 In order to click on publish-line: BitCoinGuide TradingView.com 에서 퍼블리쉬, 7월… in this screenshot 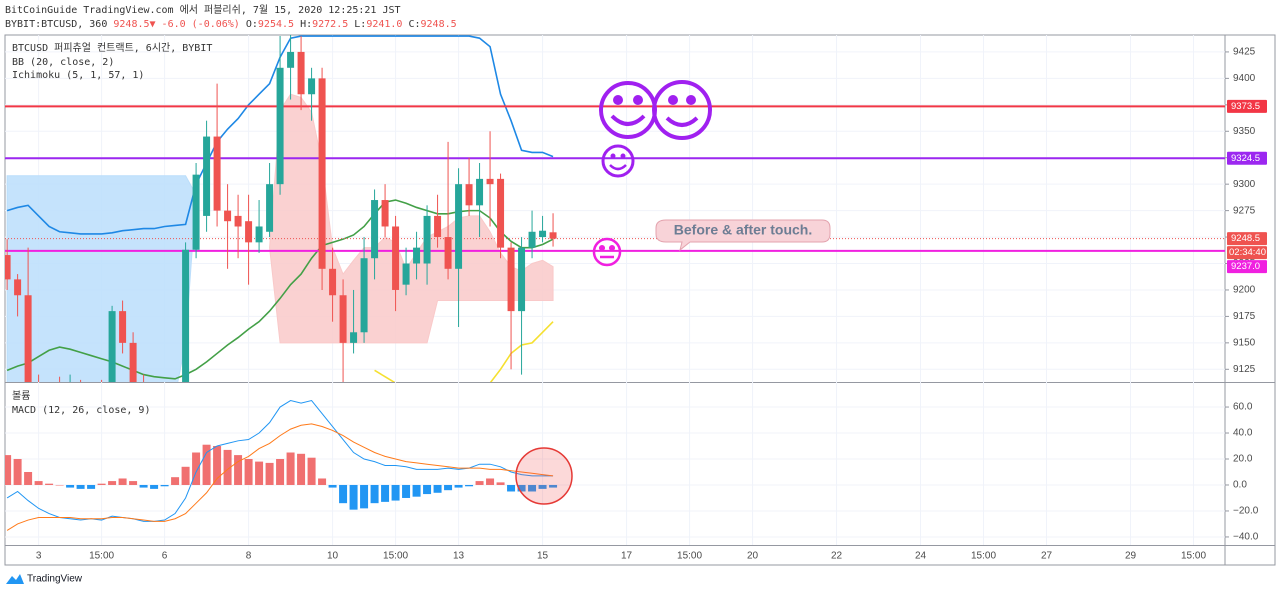, I will do `click(203, 10)`.